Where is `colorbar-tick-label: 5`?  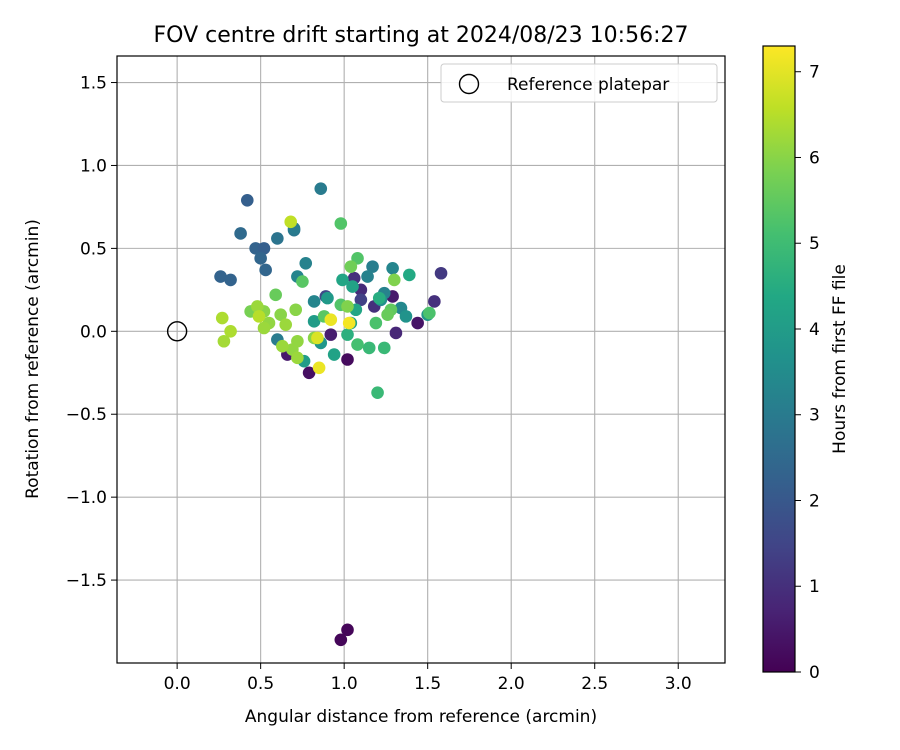 colorbar-tick-label: 5 is located at coordinates (814, 244).